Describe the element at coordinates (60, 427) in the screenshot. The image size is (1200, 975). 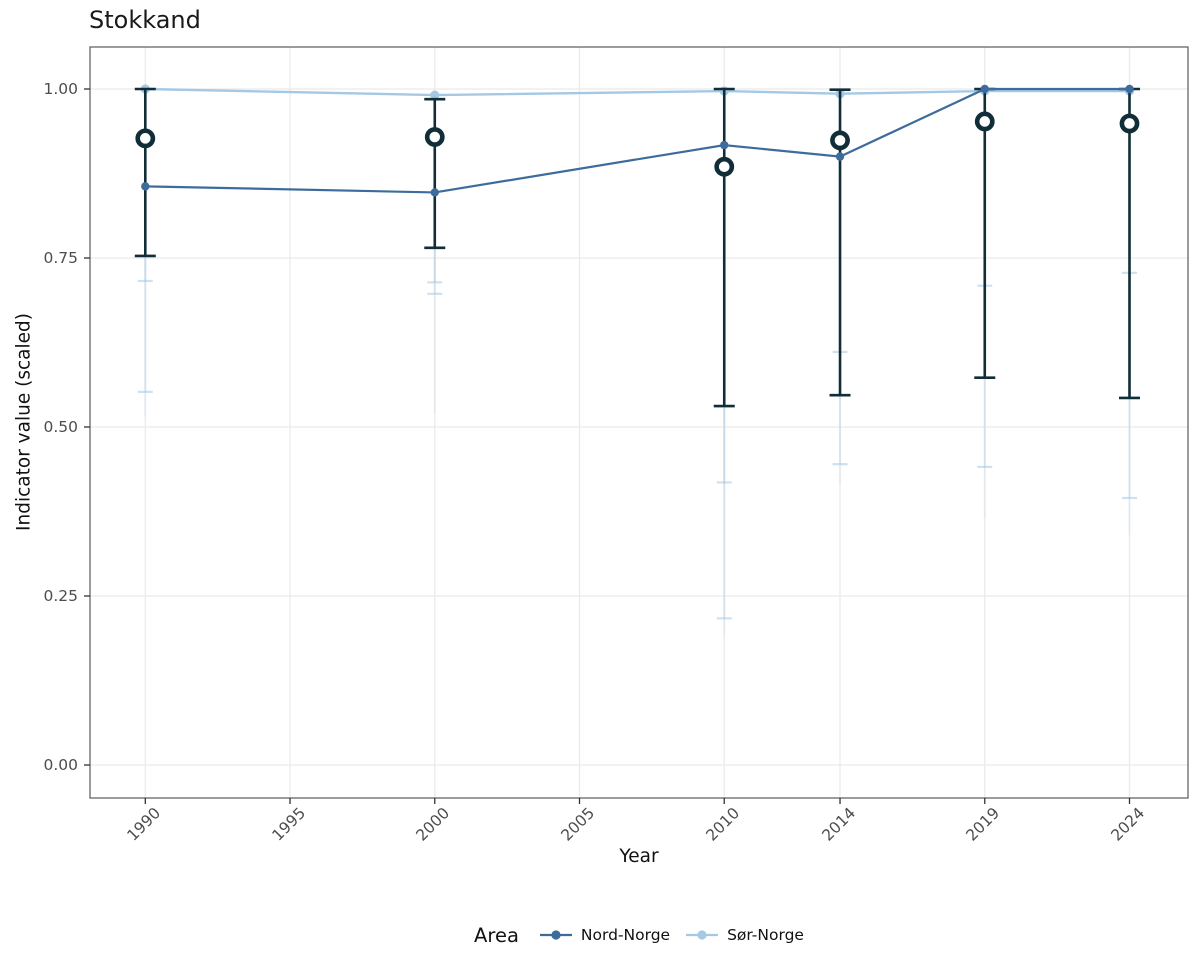
I see `y-tick-label: 0.50` at that location.